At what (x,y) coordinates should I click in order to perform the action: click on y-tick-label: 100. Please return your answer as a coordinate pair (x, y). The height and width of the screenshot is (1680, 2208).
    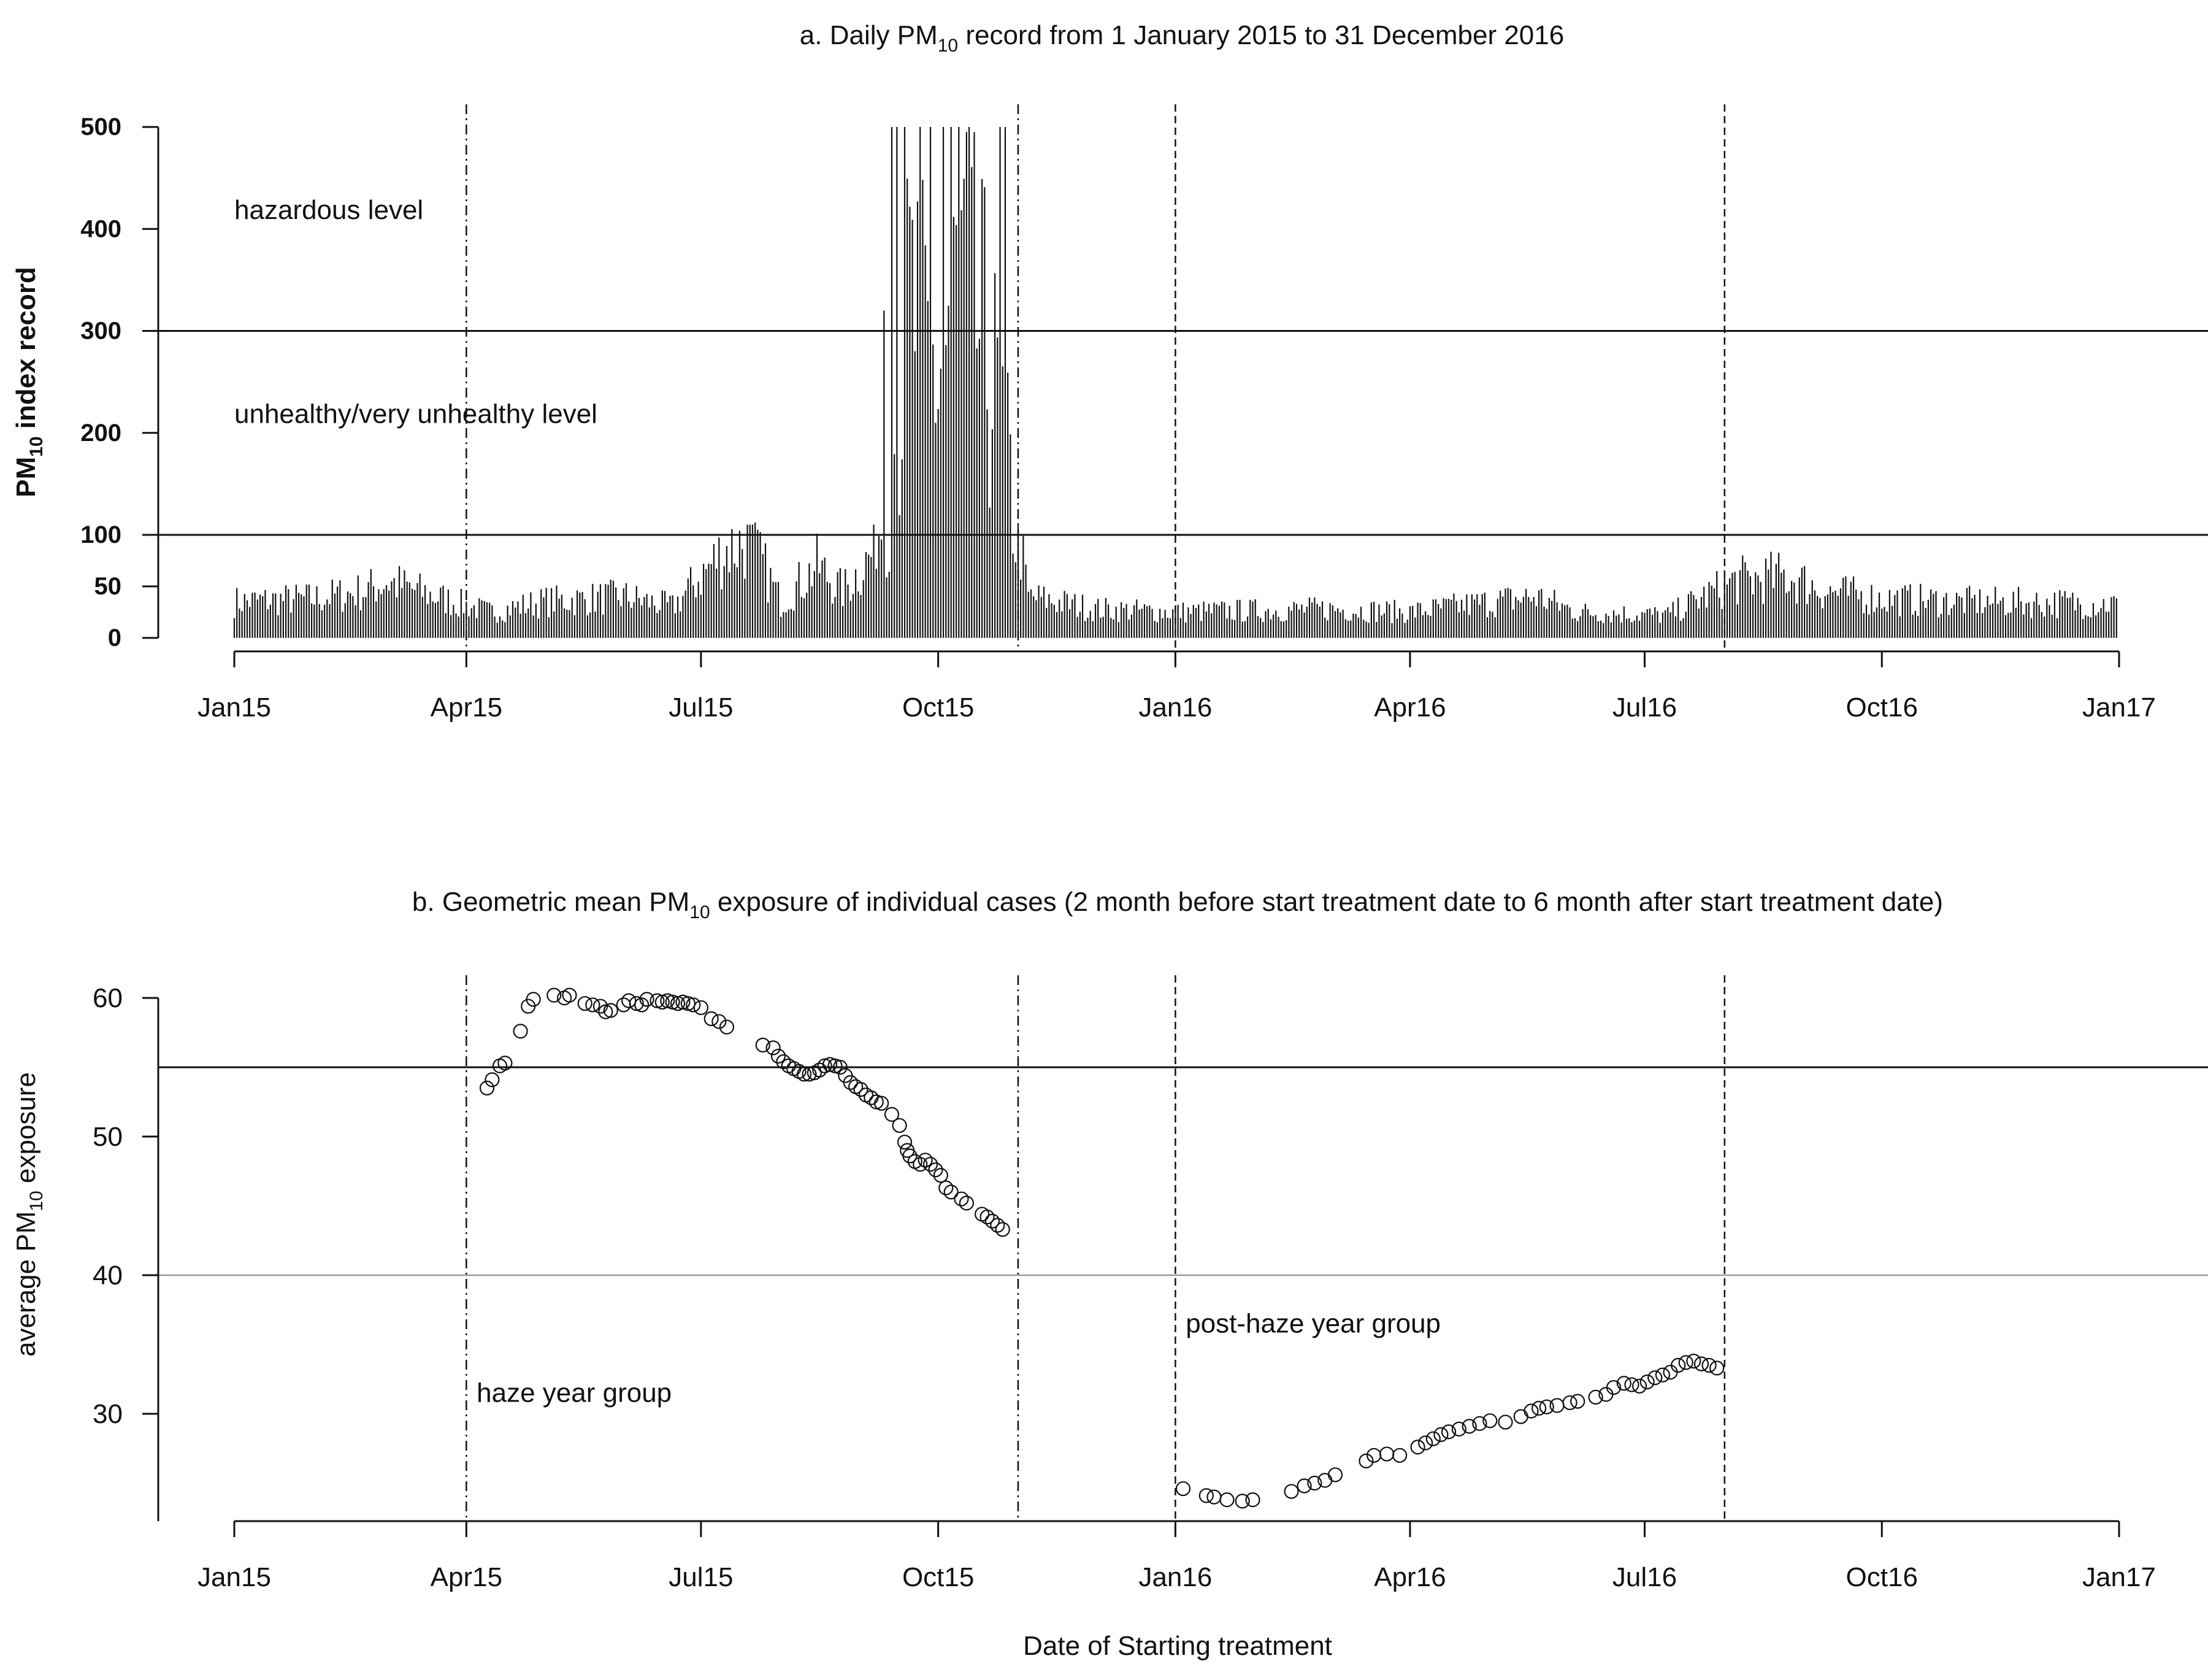
    Looking at the image, I should click on (100, 534).